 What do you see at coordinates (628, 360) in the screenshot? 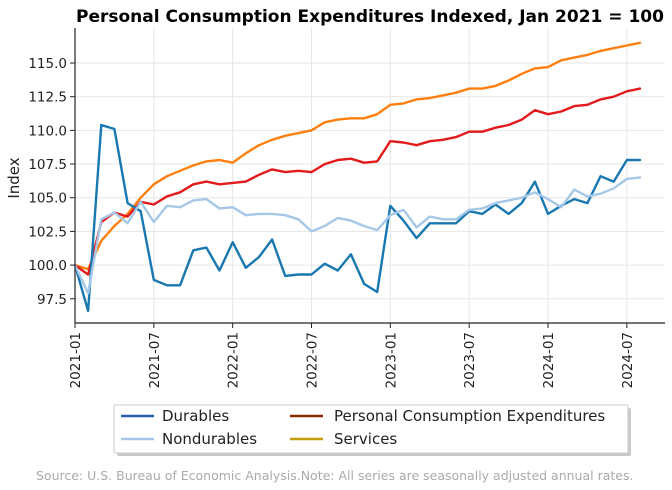
I see `x-tick-label: 2024-07` at bounding box center [628, 360].